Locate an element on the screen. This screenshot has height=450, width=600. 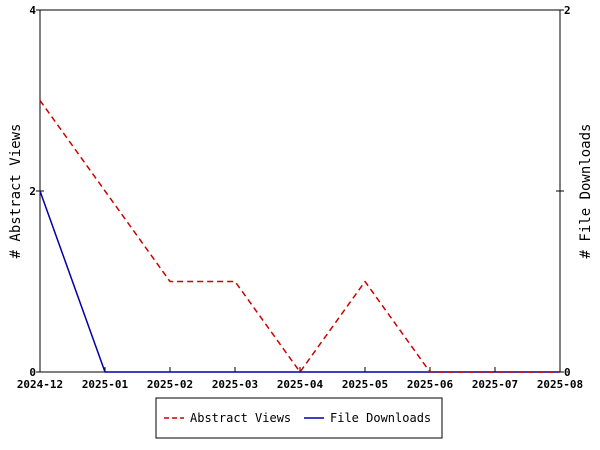
x-tick-label: 2025-03 is located at coordinates (235, 384).